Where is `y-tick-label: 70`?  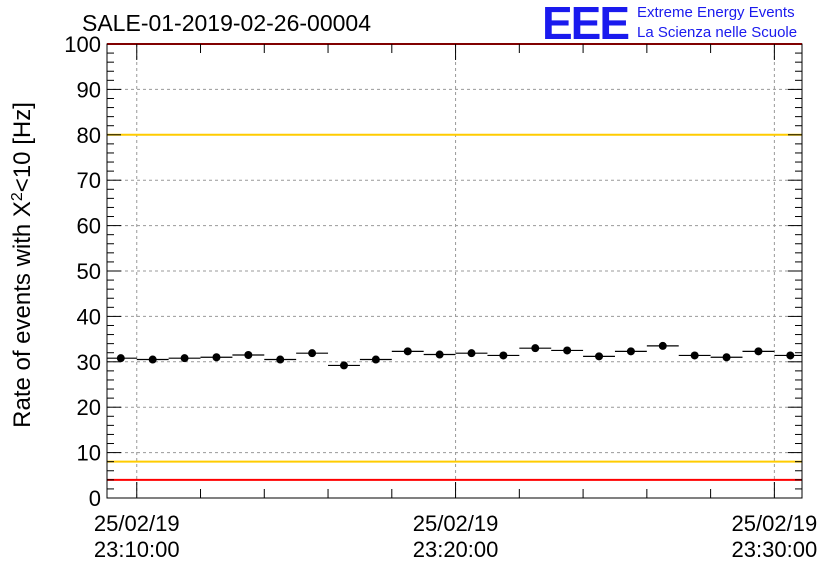 y-tick-label: 70 is located at coordinates (89, 180).